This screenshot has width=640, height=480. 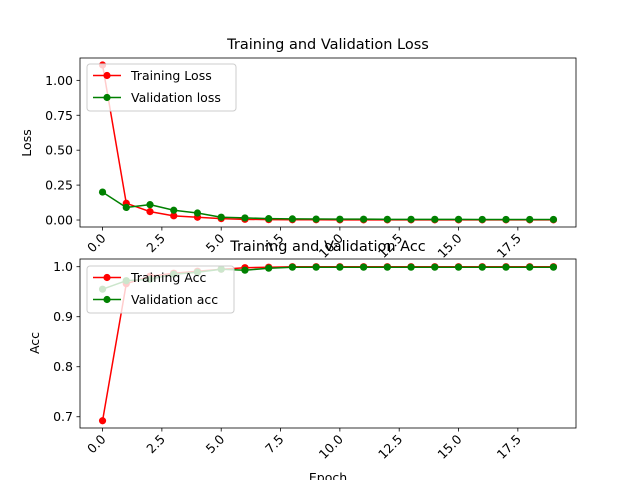 I want to click on acc-y-axis-label: Acc, so click(x=34, y=343).